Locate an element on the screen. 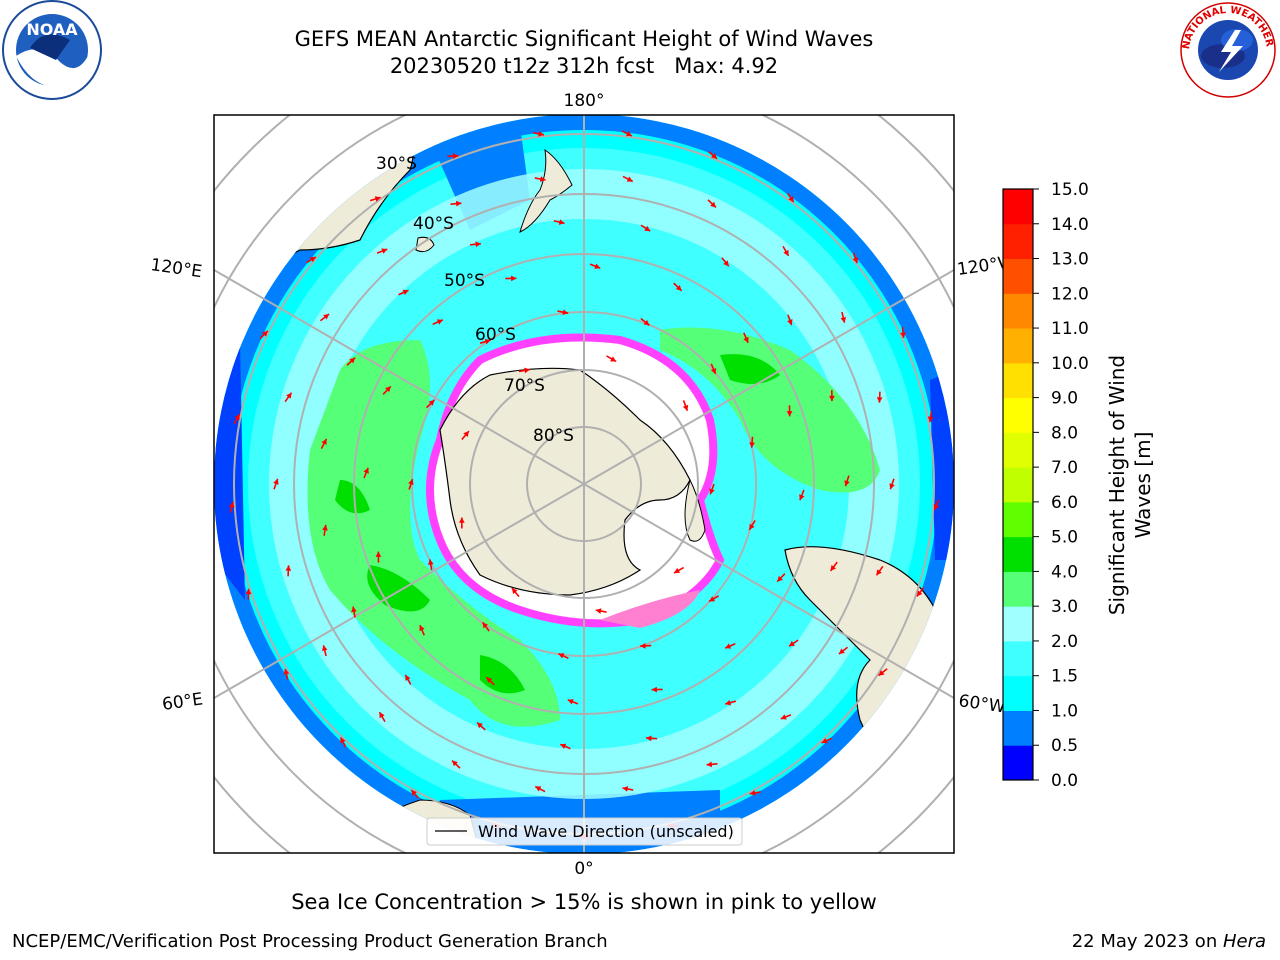 Image resolution: width=1280 pixels, height=960 pixels. peak-wave-patch-south is located at coordinates (502, 674).